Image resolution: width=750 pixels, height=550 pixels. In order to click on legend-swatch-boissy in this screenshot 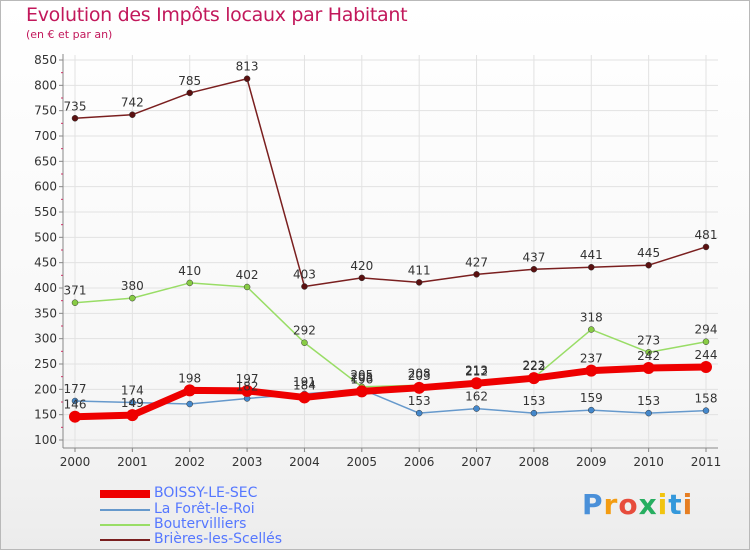, I will do `click(125, 494)`.